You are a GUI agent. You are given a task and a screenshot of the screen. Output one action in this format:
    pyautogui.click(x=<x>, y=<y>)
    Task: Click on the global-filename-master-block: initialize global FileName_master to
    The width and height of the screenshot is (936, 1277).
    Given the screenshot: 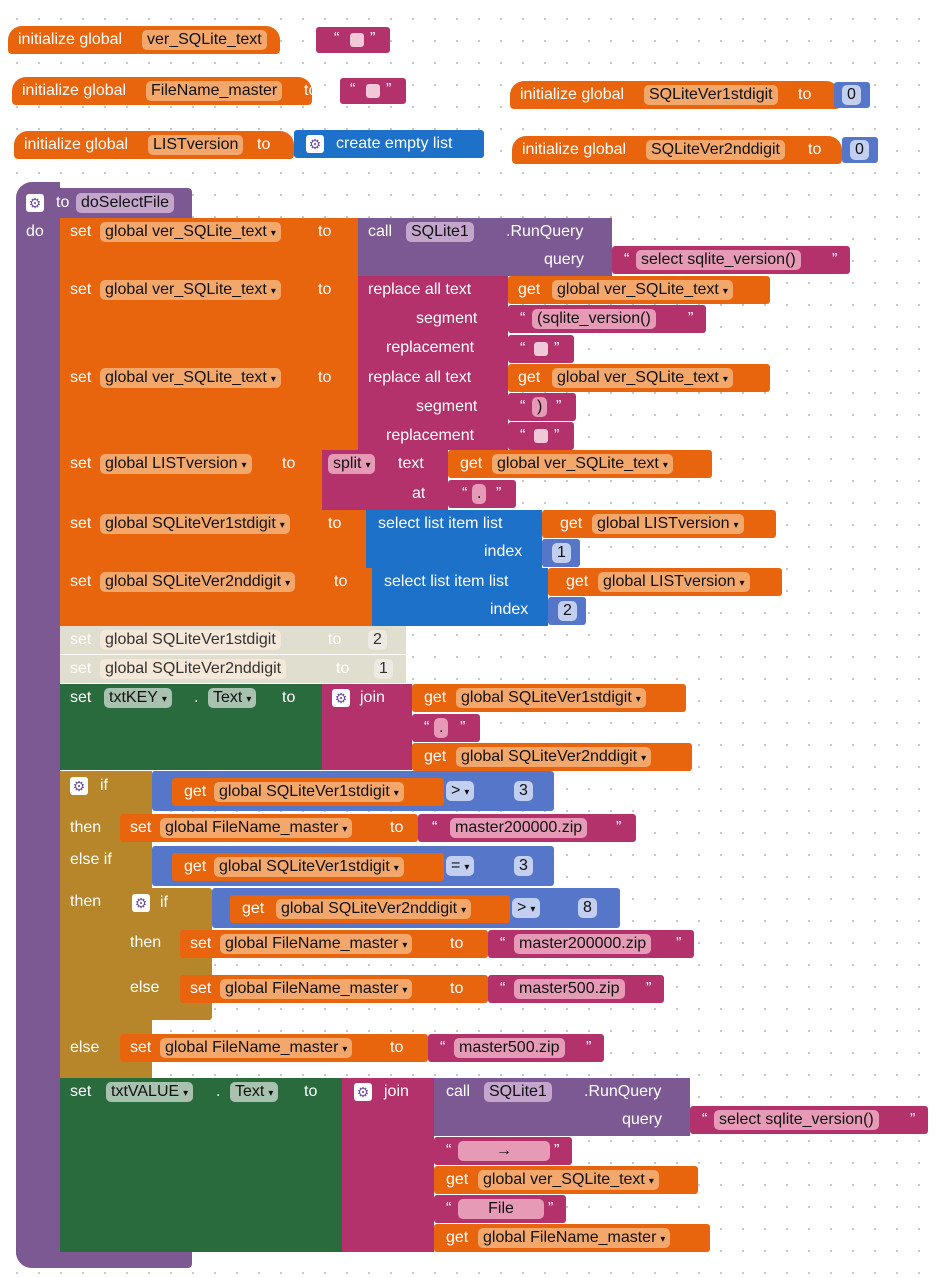 What is the action you would take?
    pyautogui.click(x=164, y=91)
    